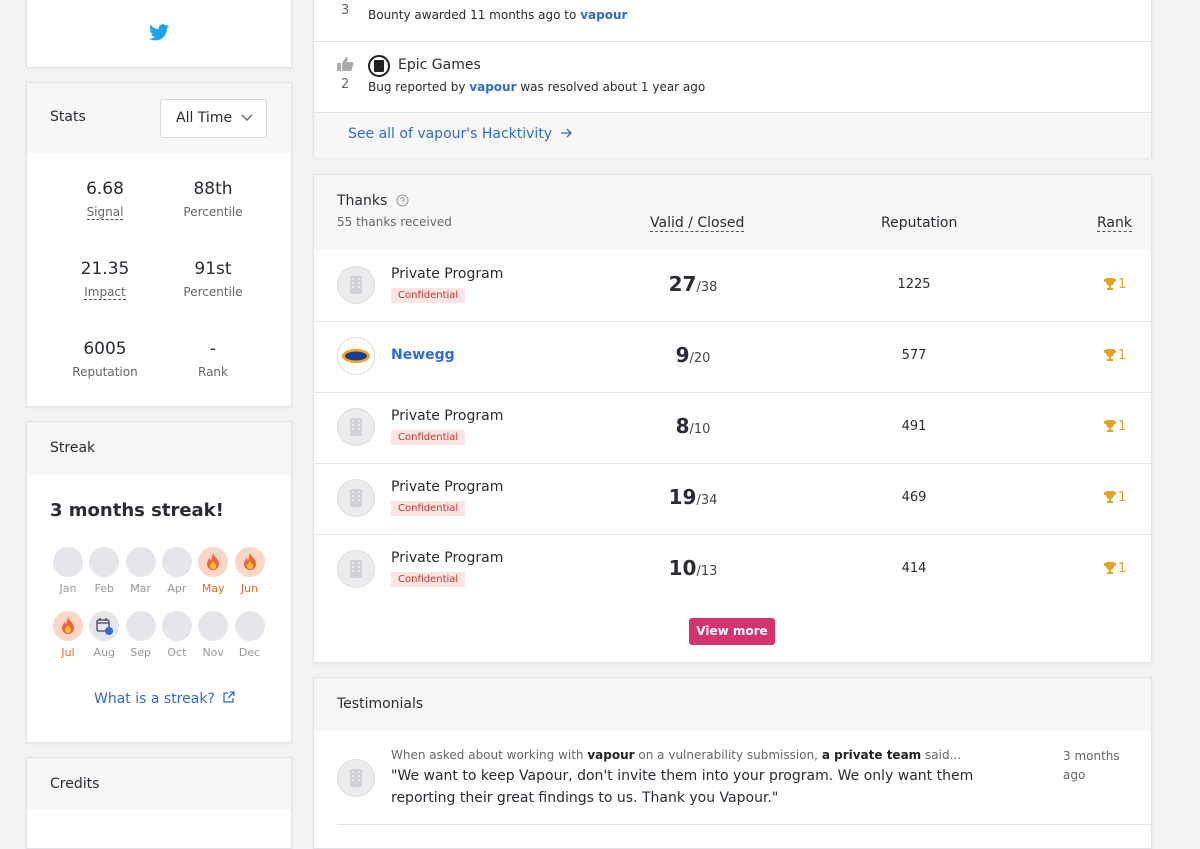 The height and width of the screenshot is (849, 1200). What do you see at coordinates (137, 510) in the screenshot?
I see `streak-headline: 3 months streak!` at bounding box center [137, 510].